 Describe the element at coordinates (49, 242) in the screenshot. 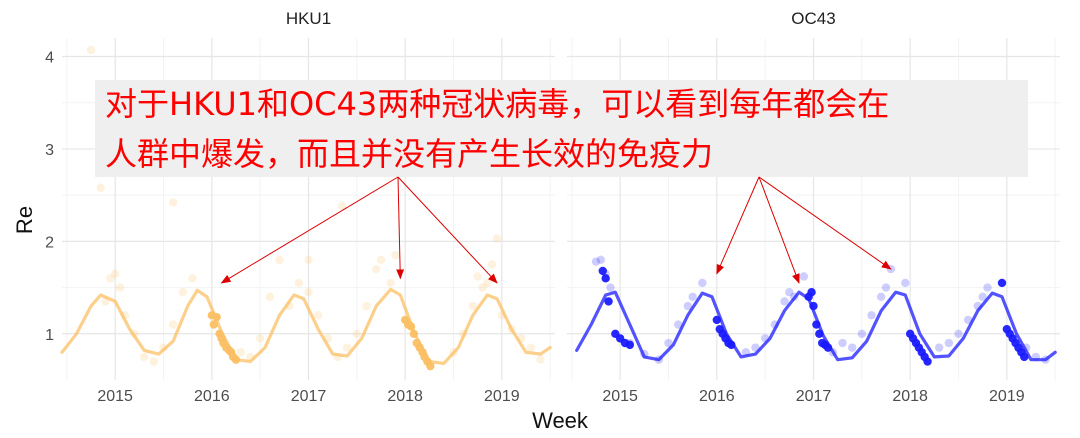

I see `y-tick-label: 2` at that location.